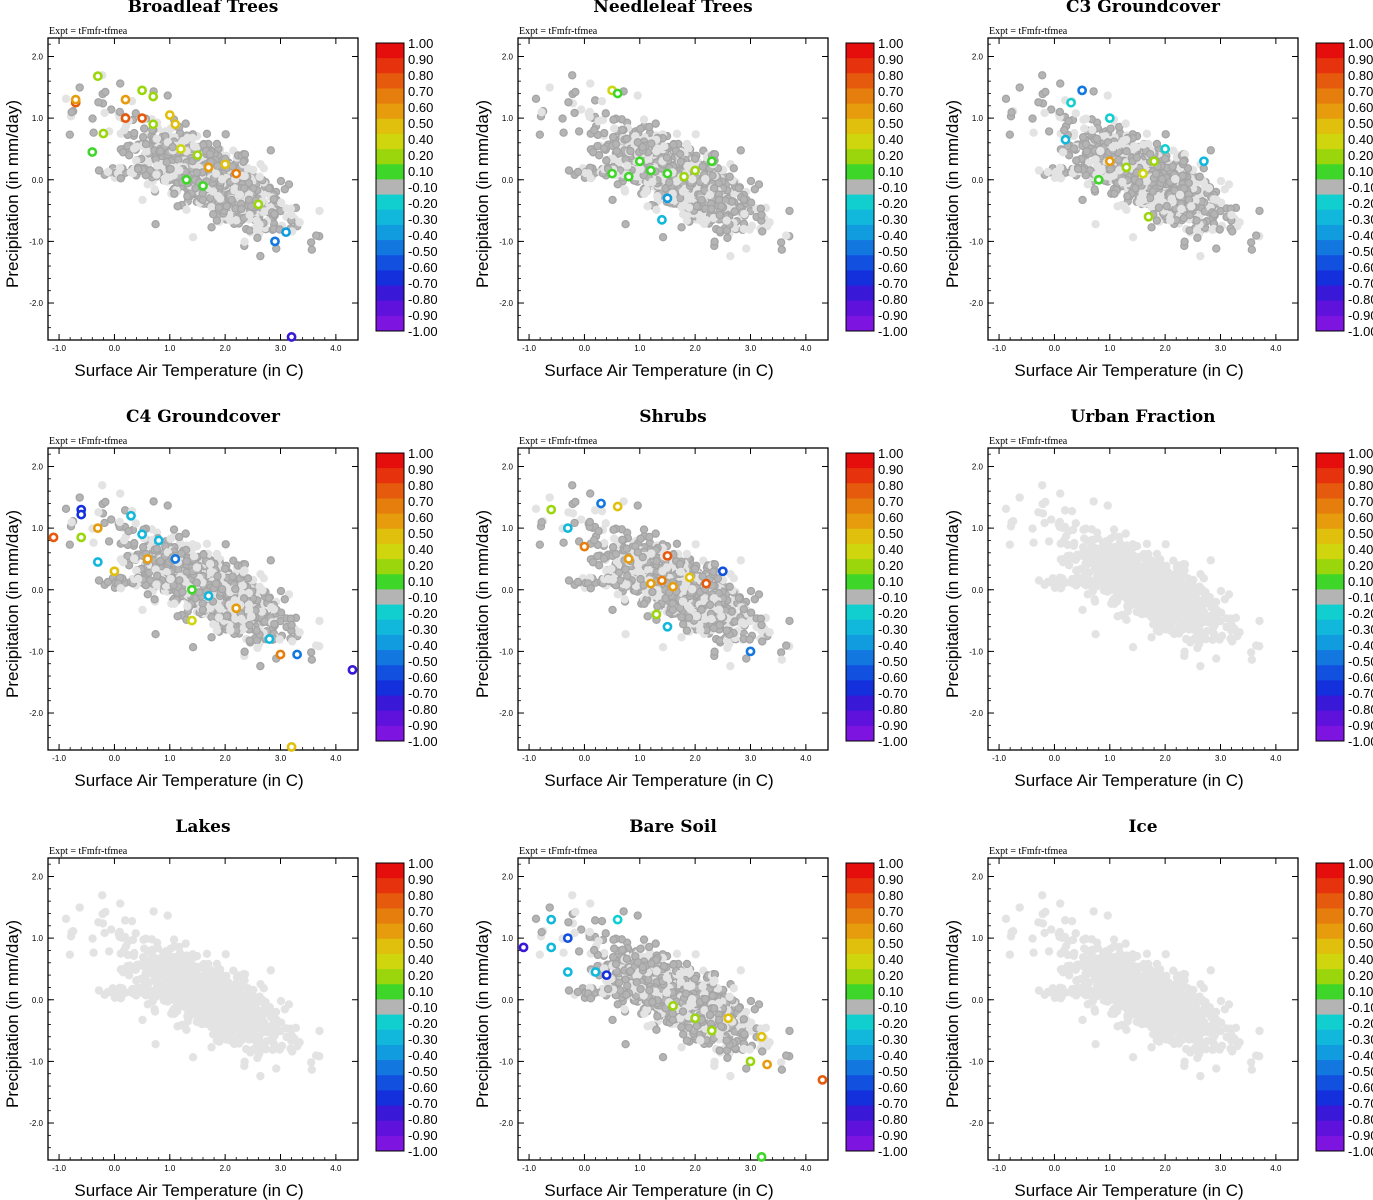  I want to click on colorbar-label: 0.70, so click(890, 91).